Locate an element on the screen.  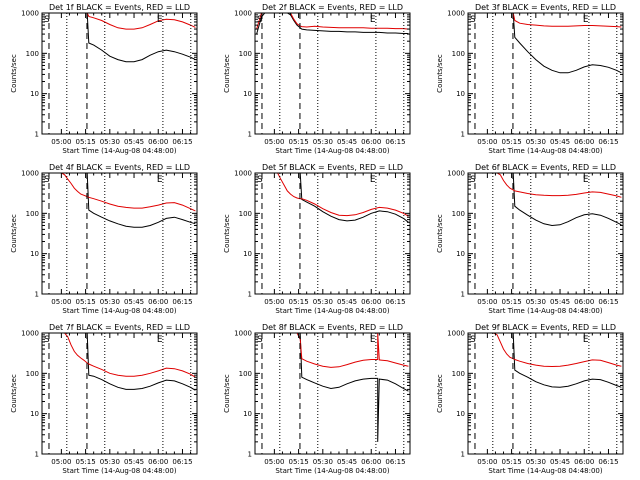
chart-title: Det 9f BLACK = Events, RED = LLD is located at coordinates (545, 327).